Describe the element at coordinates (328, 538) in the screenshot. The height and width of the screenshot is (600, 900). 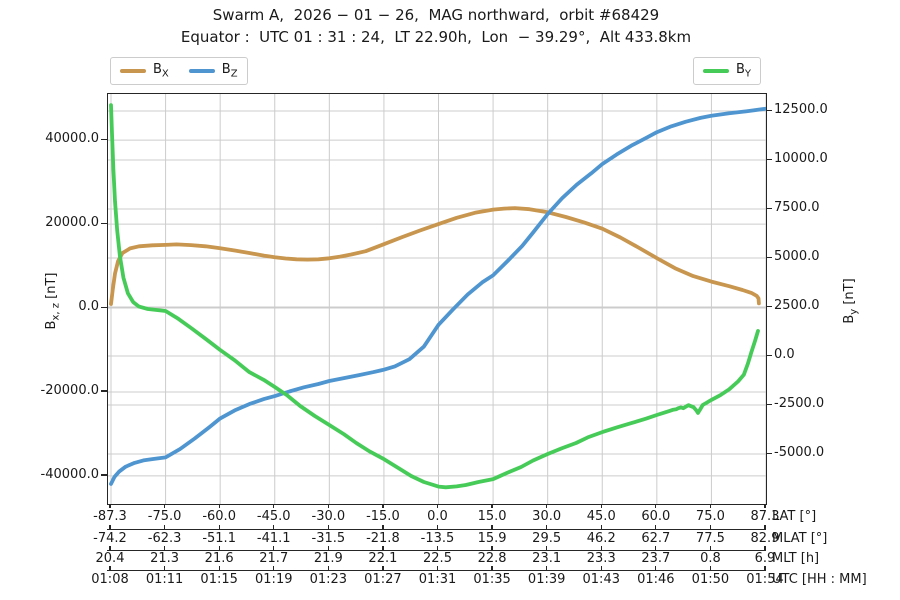
I see `x-tick-label-mlat: -31.5` at that location.